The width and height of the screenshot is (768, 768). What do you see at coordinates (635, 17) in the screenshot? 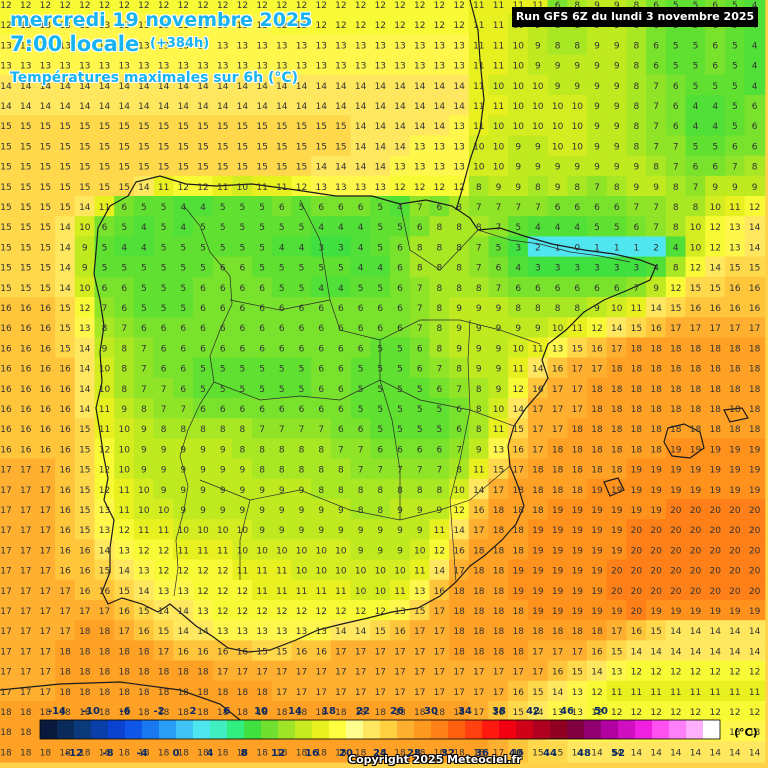
I see `run-info: Run GFS 6Z du lundi 3 novembre 2025` at bounding box center [635, 17].